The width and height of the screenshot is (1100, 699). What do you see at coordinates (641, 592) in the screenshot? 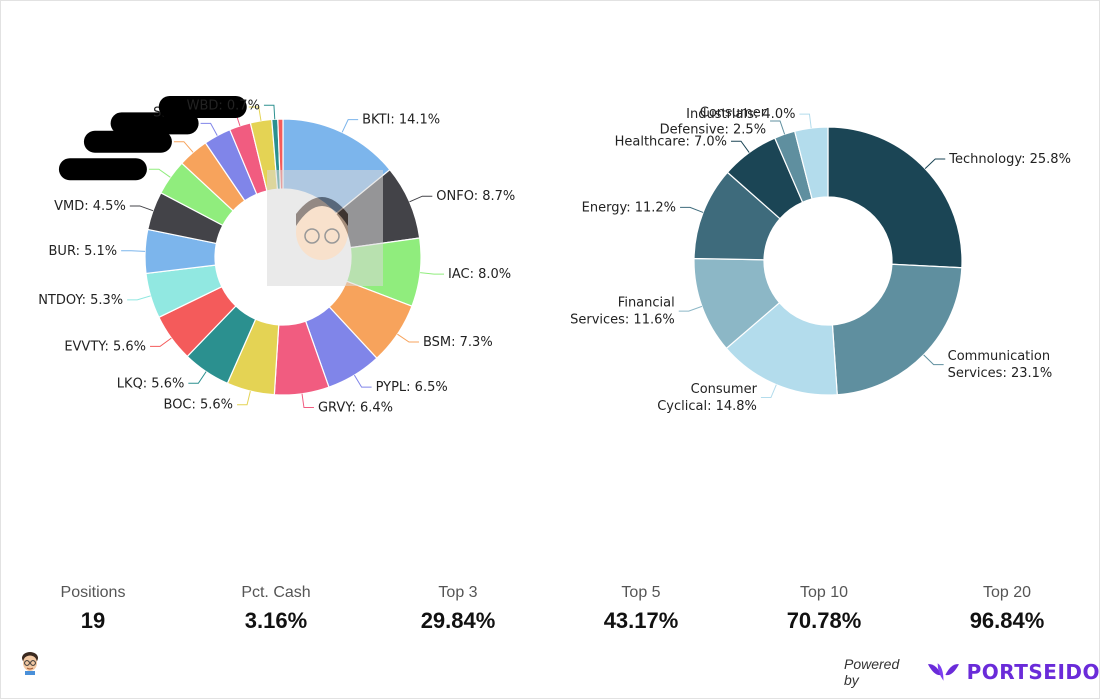
I see `stat-name: Top 5` at bounding box center [641, 592].